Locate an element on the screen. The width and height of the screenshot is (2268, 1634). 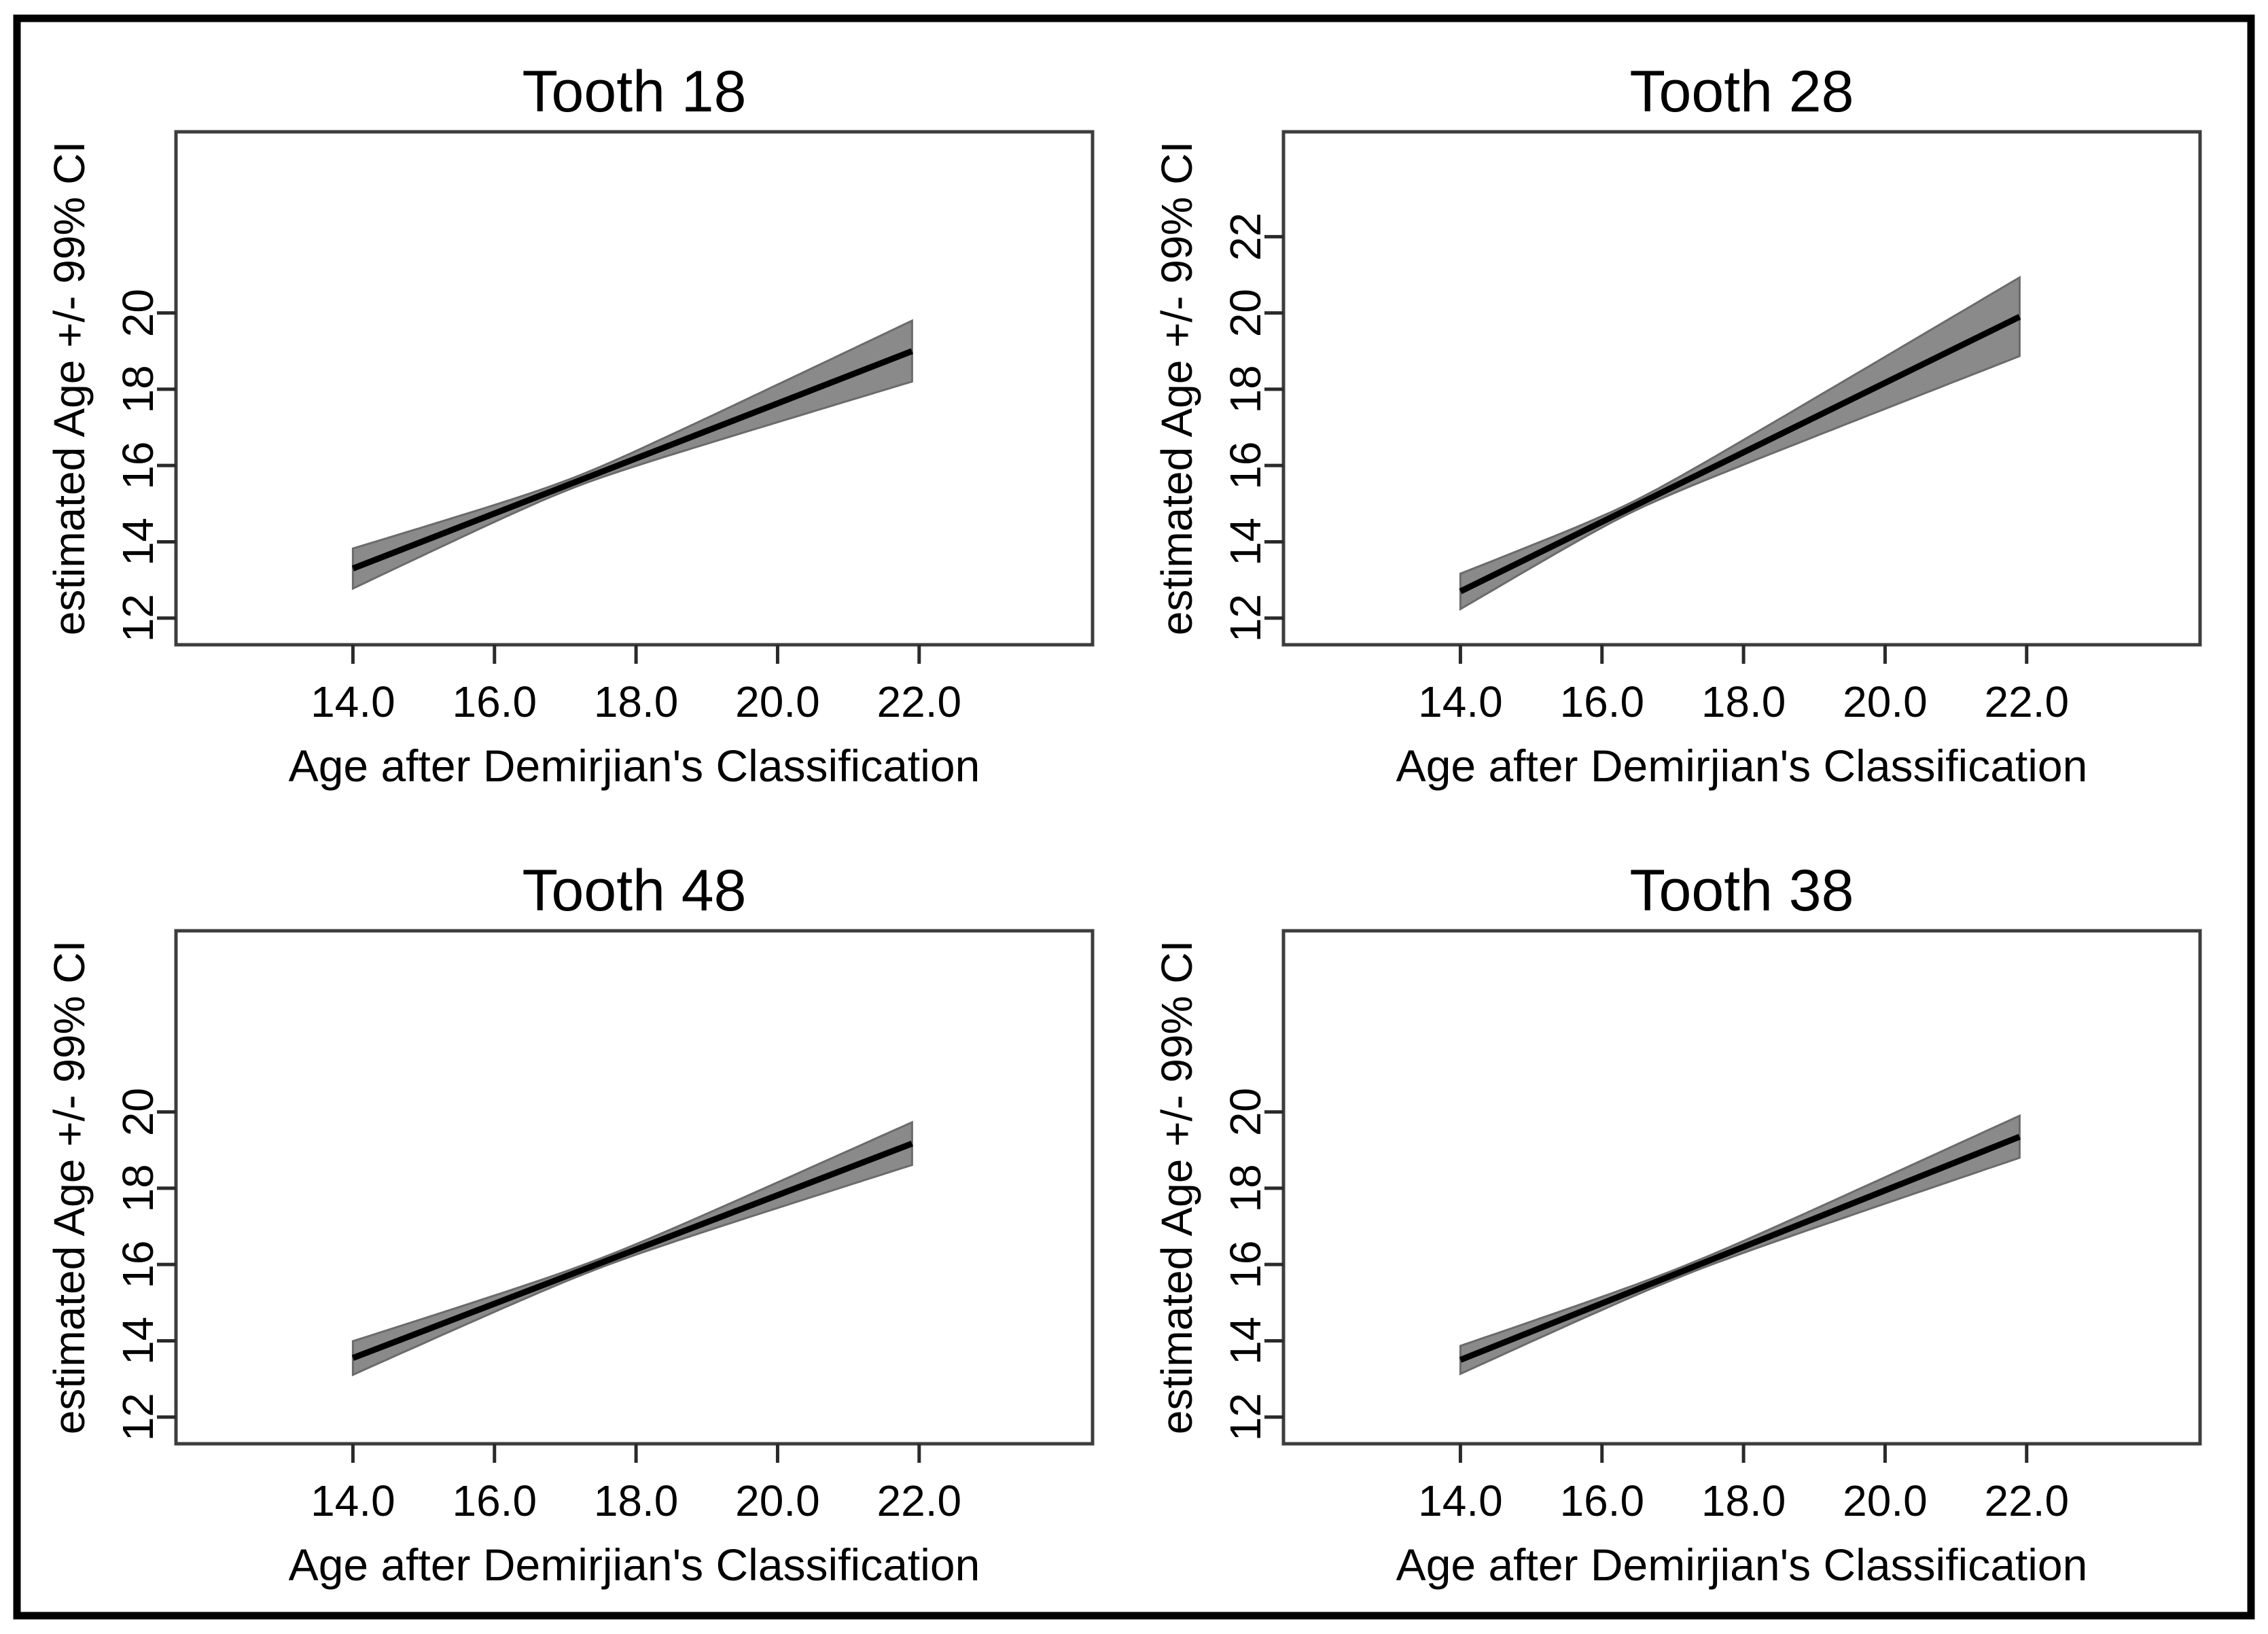
x-axis-title-tooth-28: Age after Demirjian's Classification is located at coordinates (1742, 766).